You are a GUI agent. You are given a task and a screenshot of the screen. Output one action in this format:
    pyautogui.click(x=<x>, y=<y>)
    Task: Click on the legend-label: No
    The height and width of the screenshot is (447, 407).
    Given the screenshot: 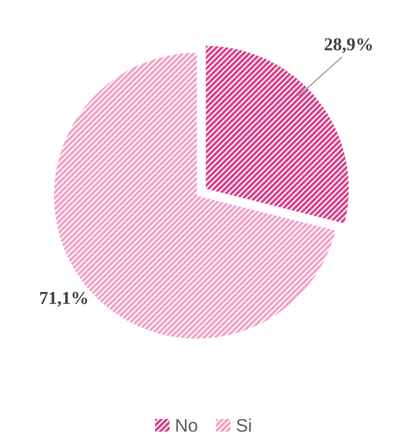 What is the action you would take?
    pyautogui.click(x=187, y=425)
    